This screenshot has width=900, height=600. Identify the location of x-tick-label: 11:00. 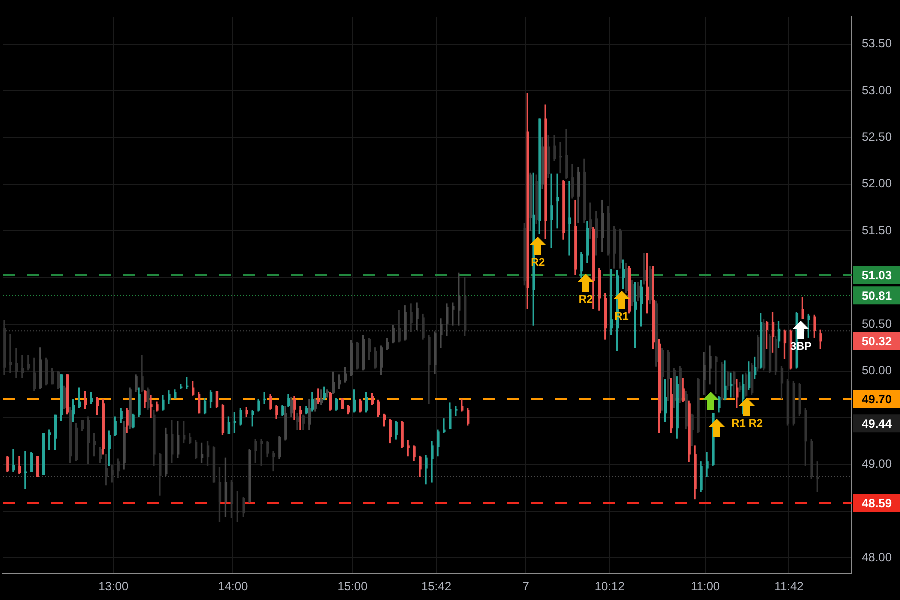
(705, 587).